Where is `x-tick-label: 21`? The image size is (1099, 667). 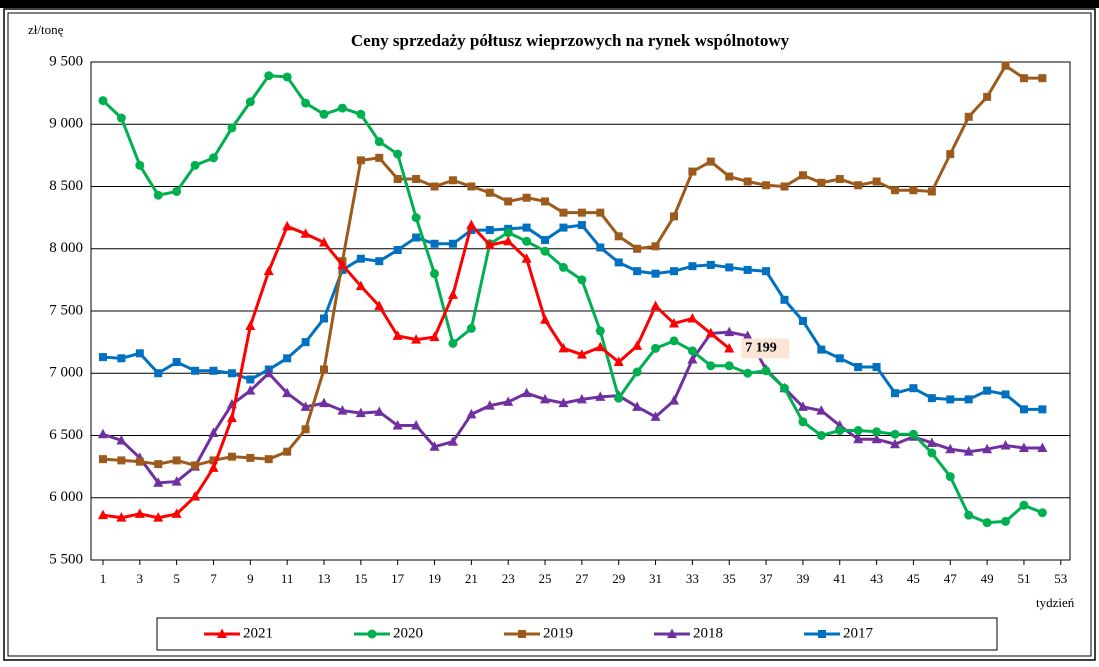
x-tick-label: 21 is located at coordinates (471, 578).